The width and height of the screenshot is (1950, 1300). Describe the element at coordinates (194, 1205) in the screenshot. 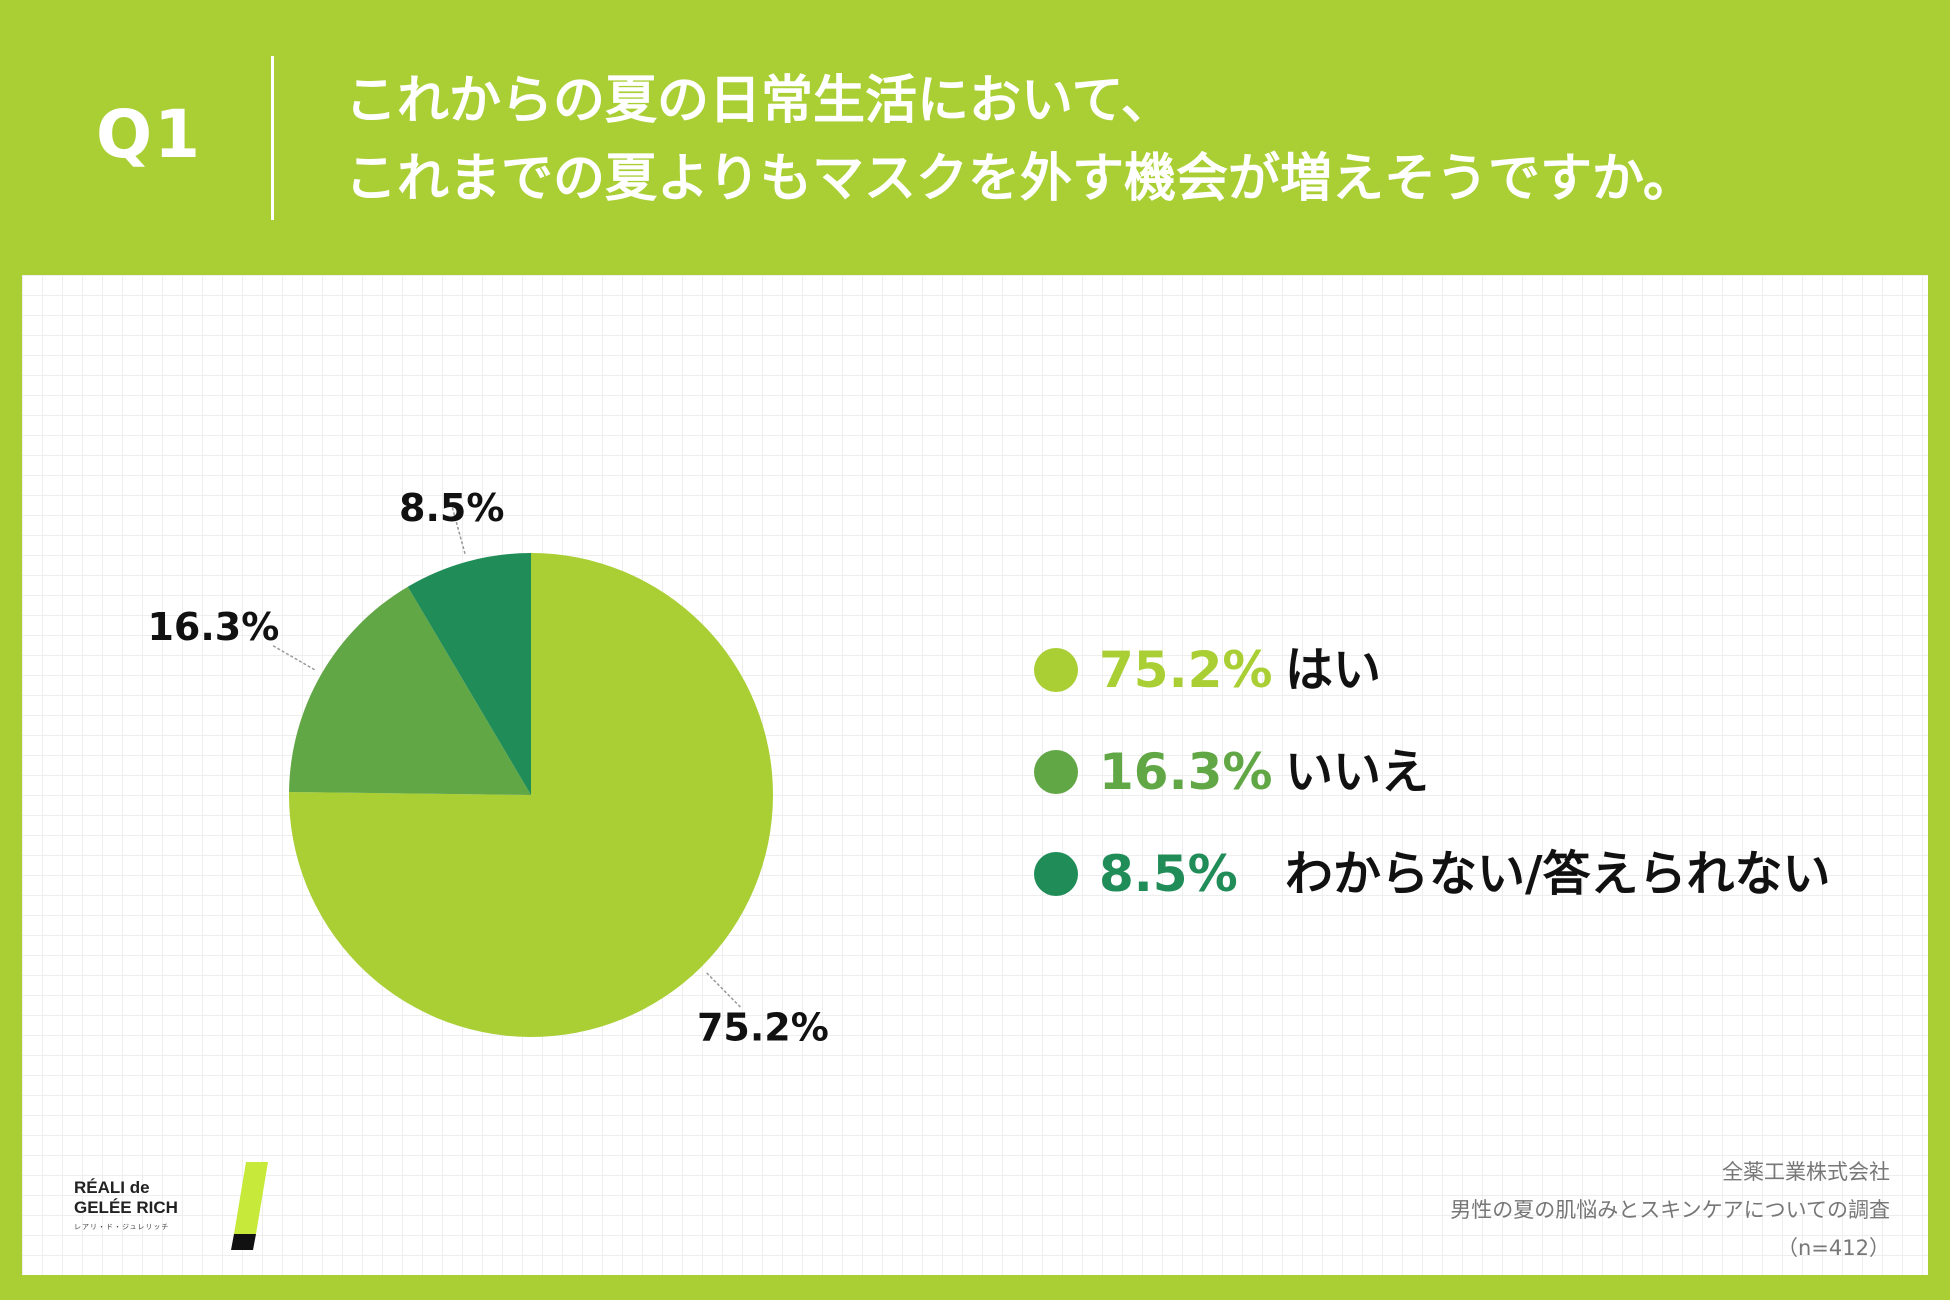

I see `brand-logo: RÉALI de GELÉE RICH レアリ・ド・ジュレリッチ` at that location.